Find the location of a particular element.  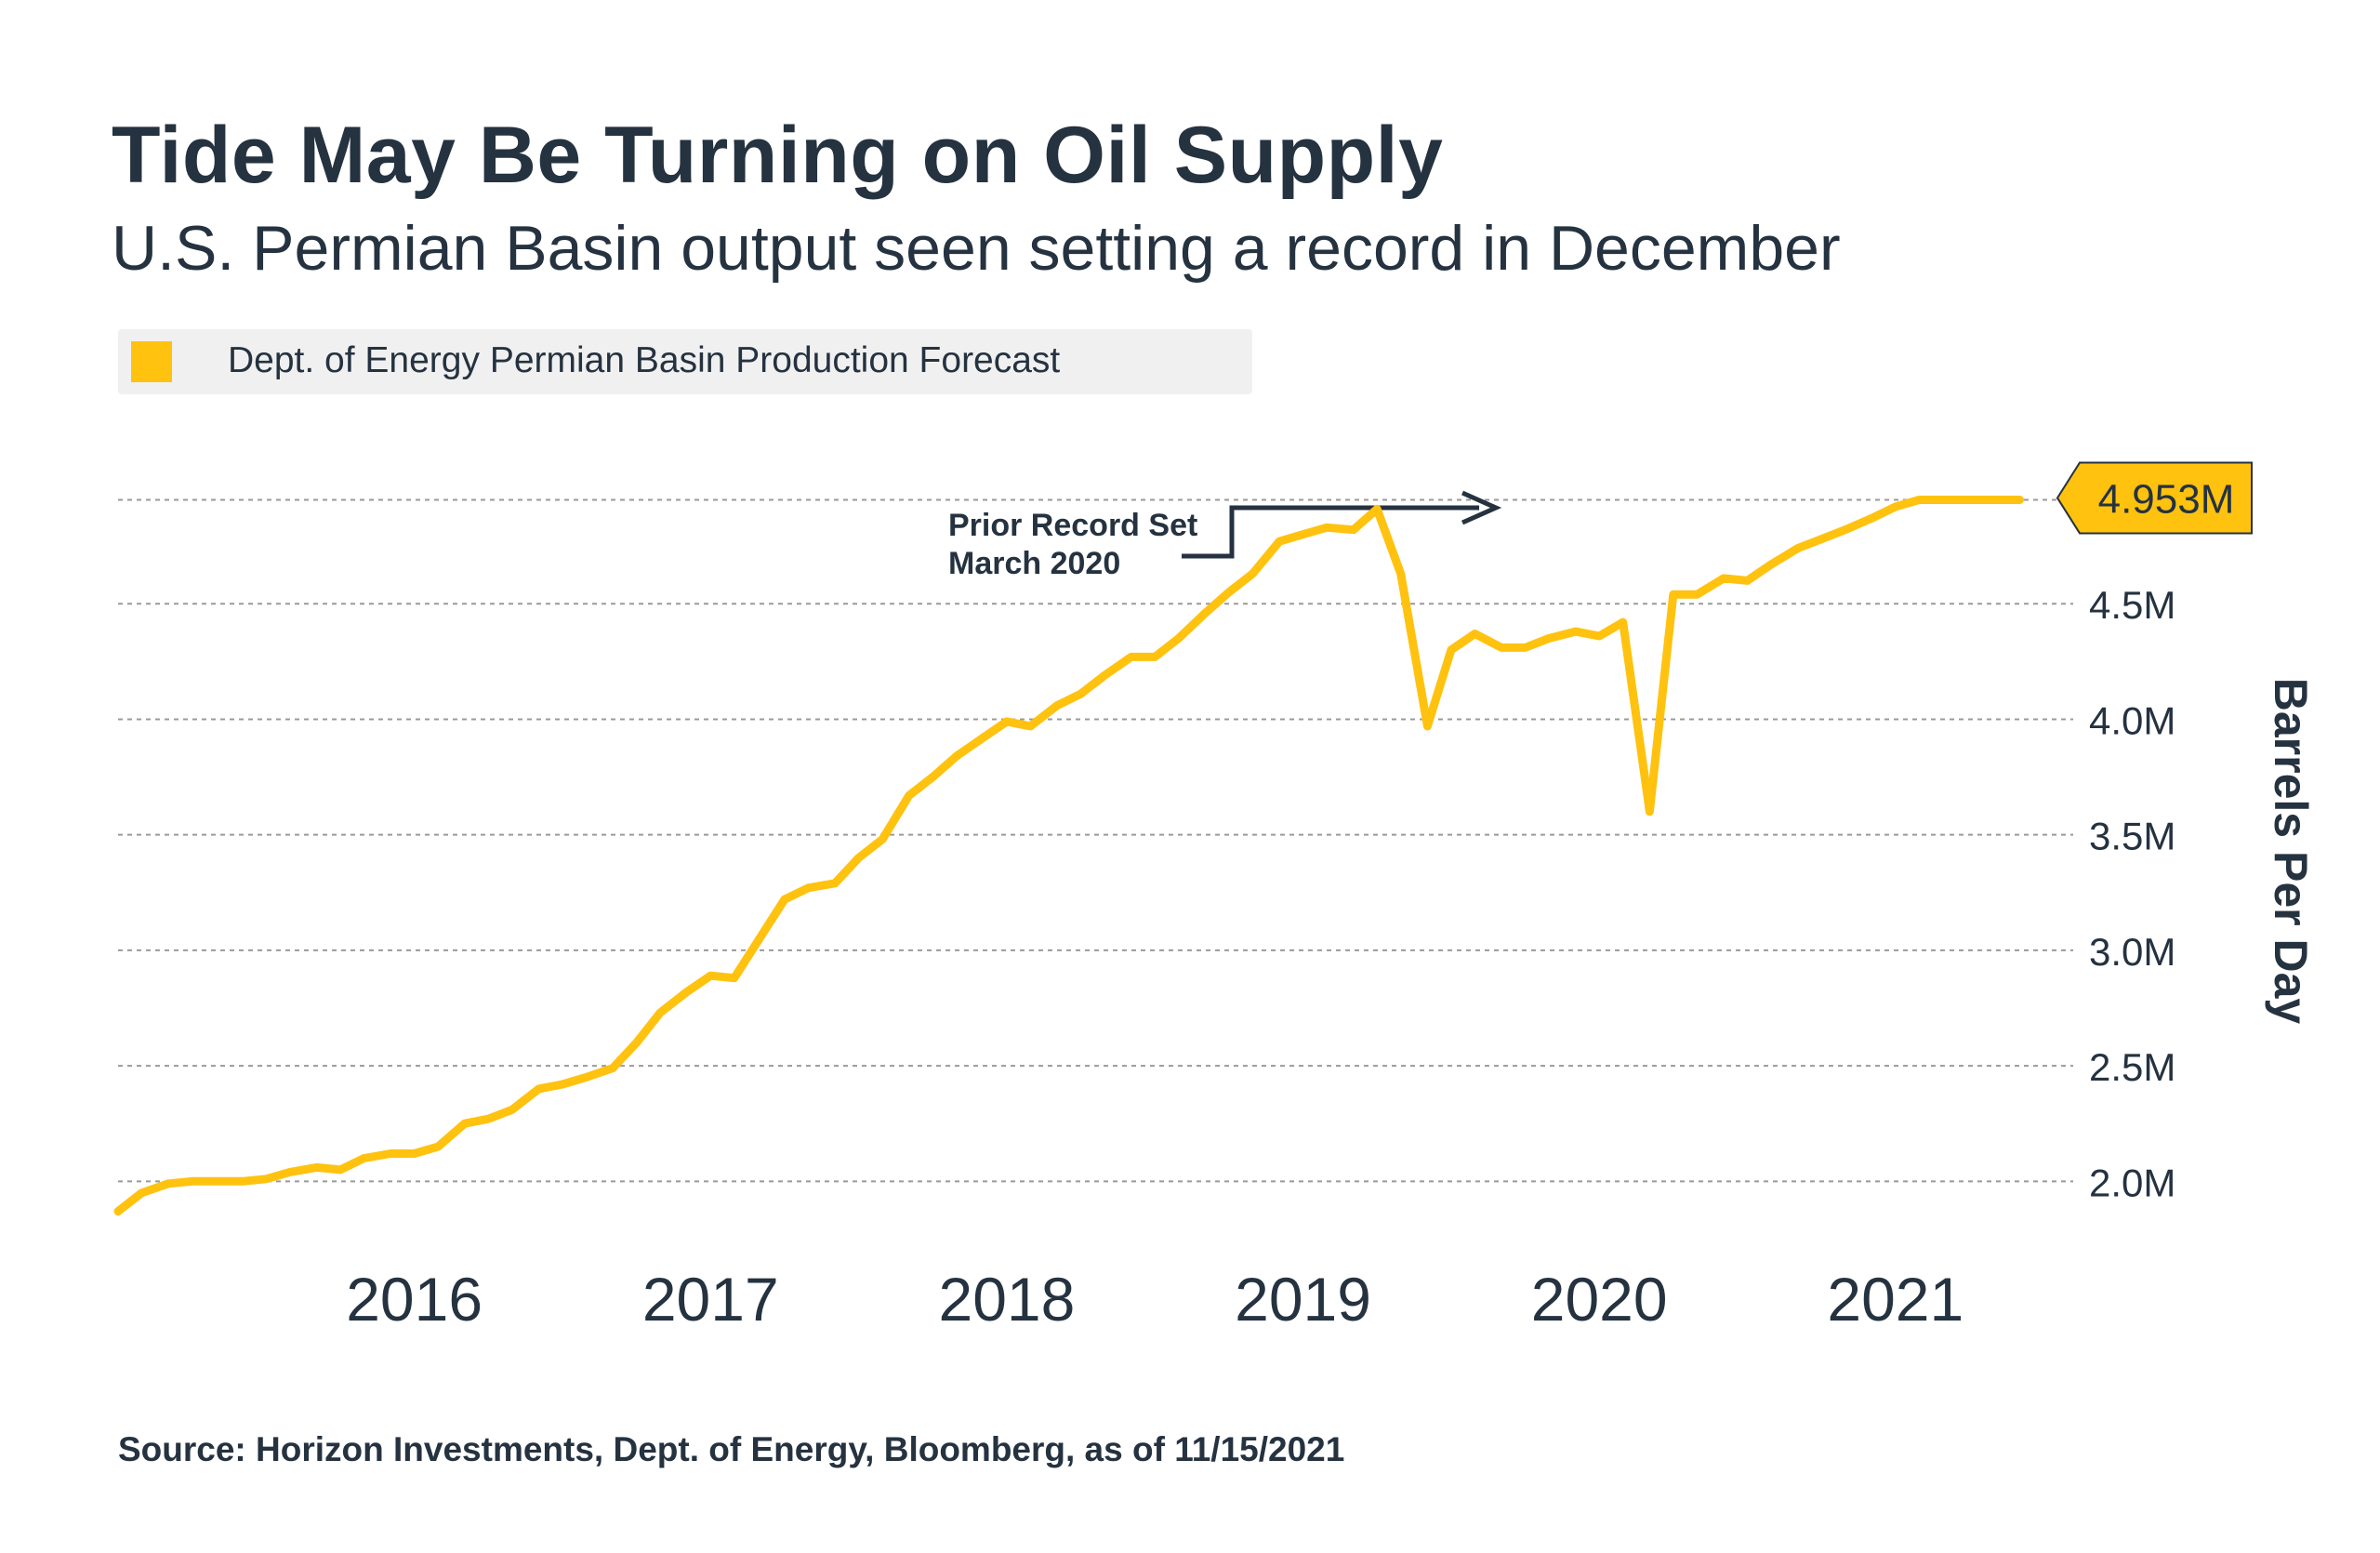

end-value-label: 4.953M is located at coordinates (2154, 498).